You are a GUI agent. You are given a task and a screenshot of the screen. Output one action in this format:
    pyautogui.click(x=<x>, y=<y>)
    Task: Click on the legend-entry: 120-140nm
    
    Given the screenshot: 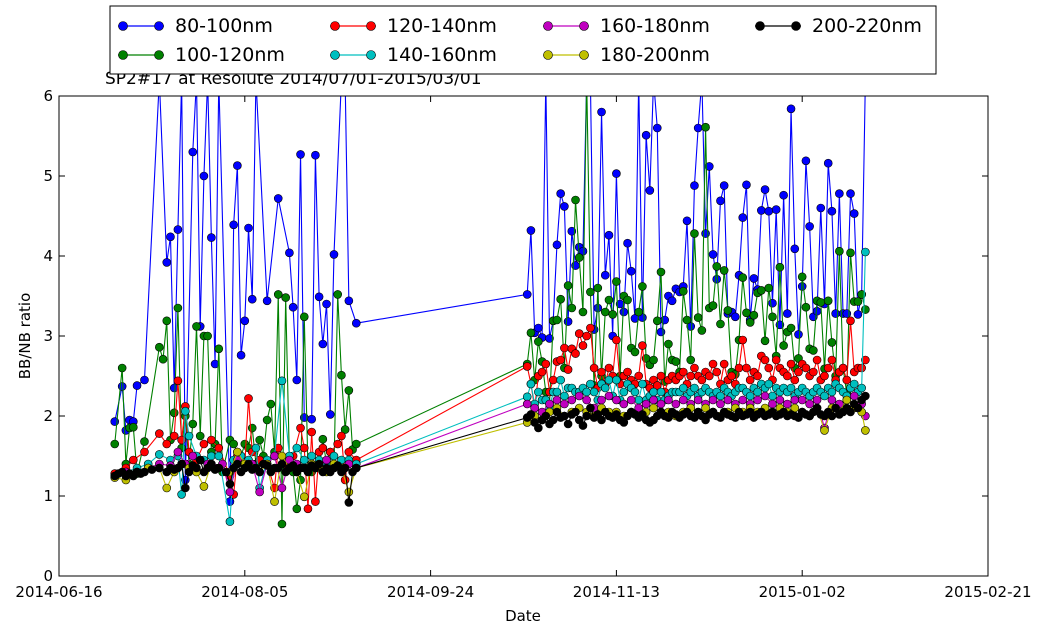 What is the action you would take?
    pyautogui.click(x=413, y=26)
    